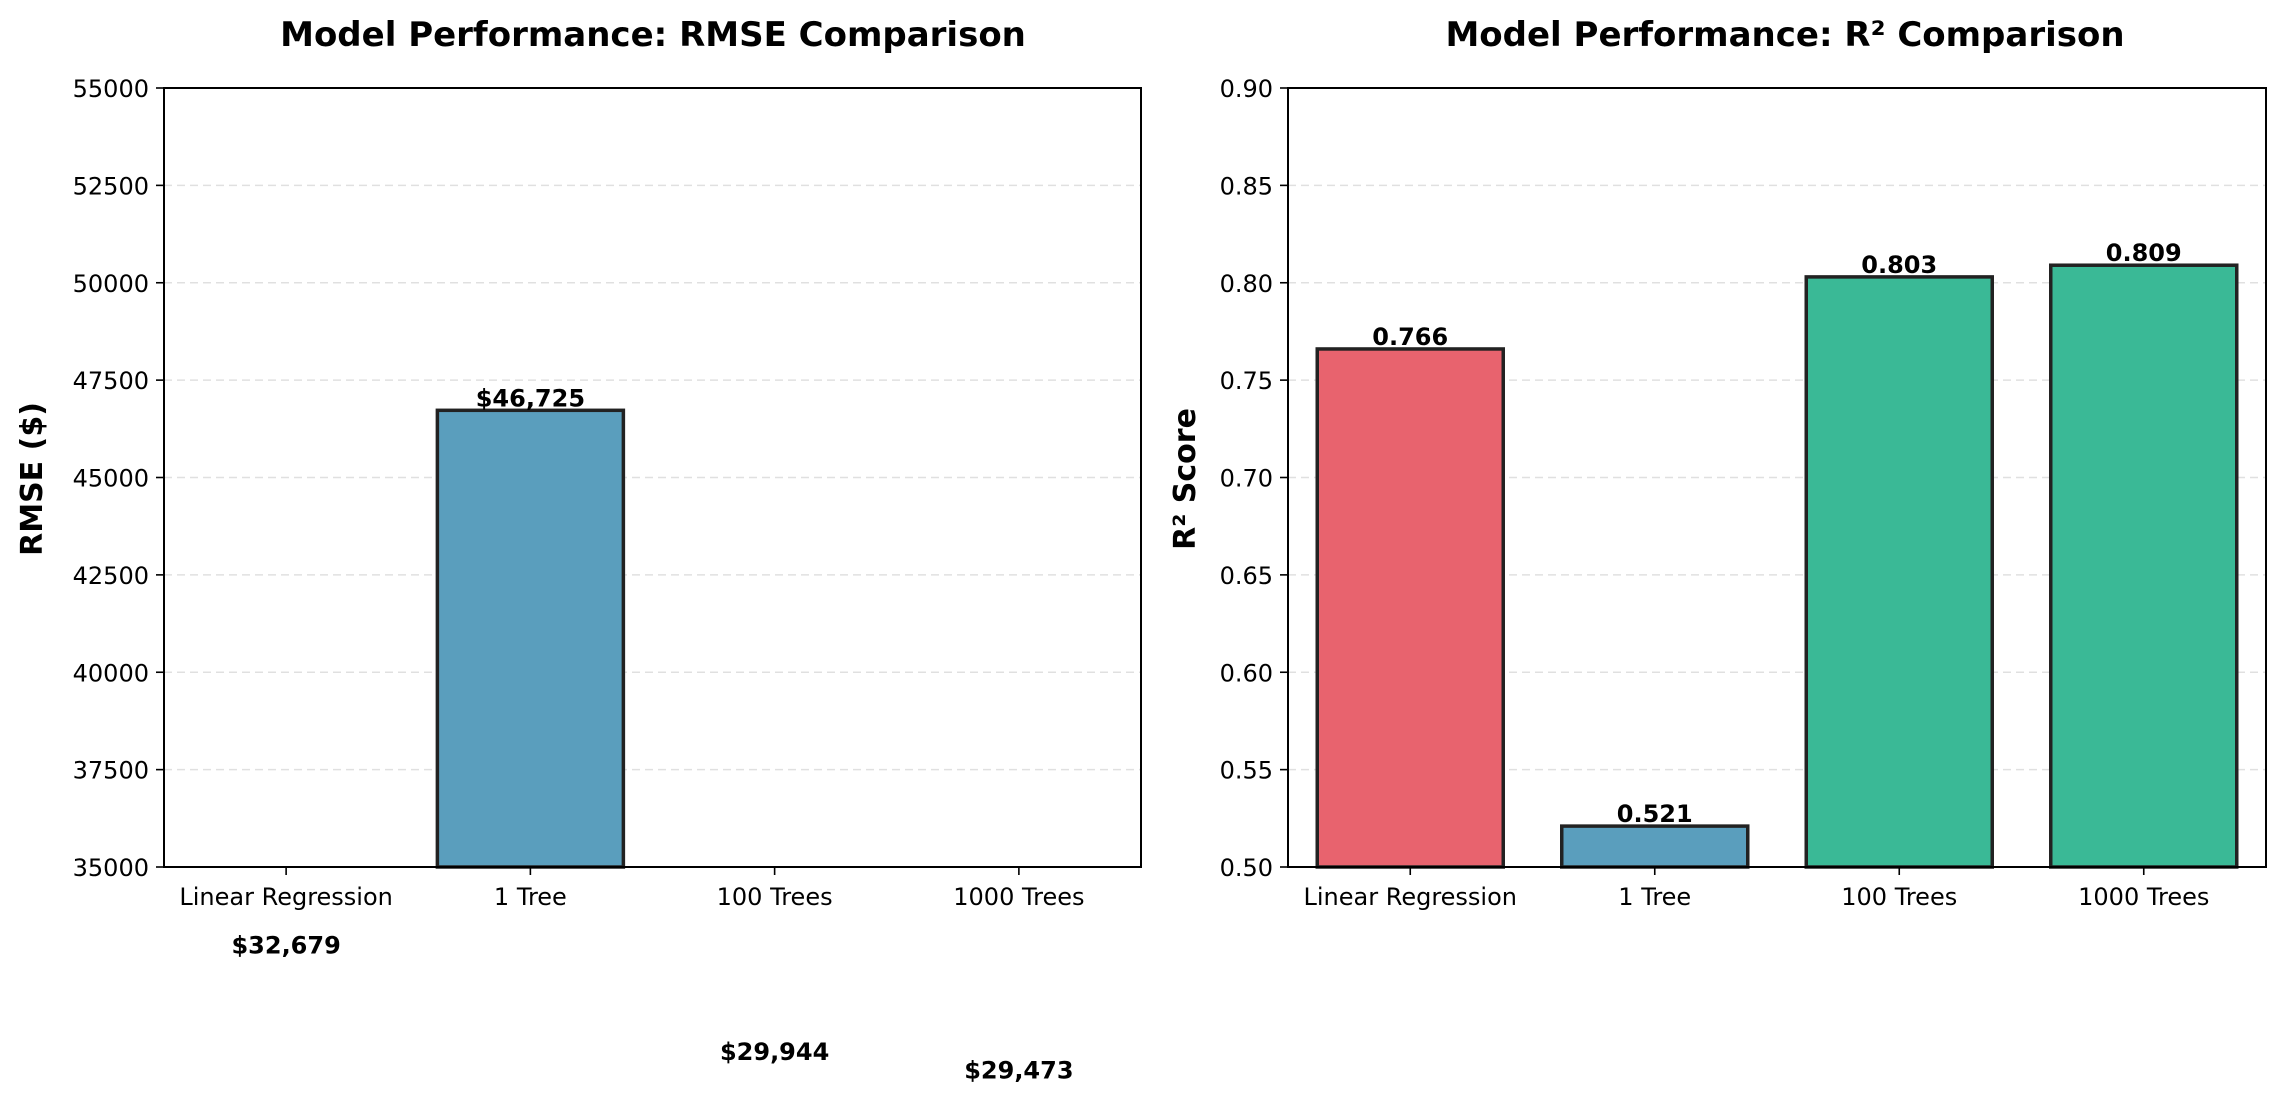 This screenshot has width=2285, height=1102. What do you see at coordinates (1246, 771) in the screenshot?
I see `r2-y-tick-label: 0.55` at bounding box center [1246, 771].